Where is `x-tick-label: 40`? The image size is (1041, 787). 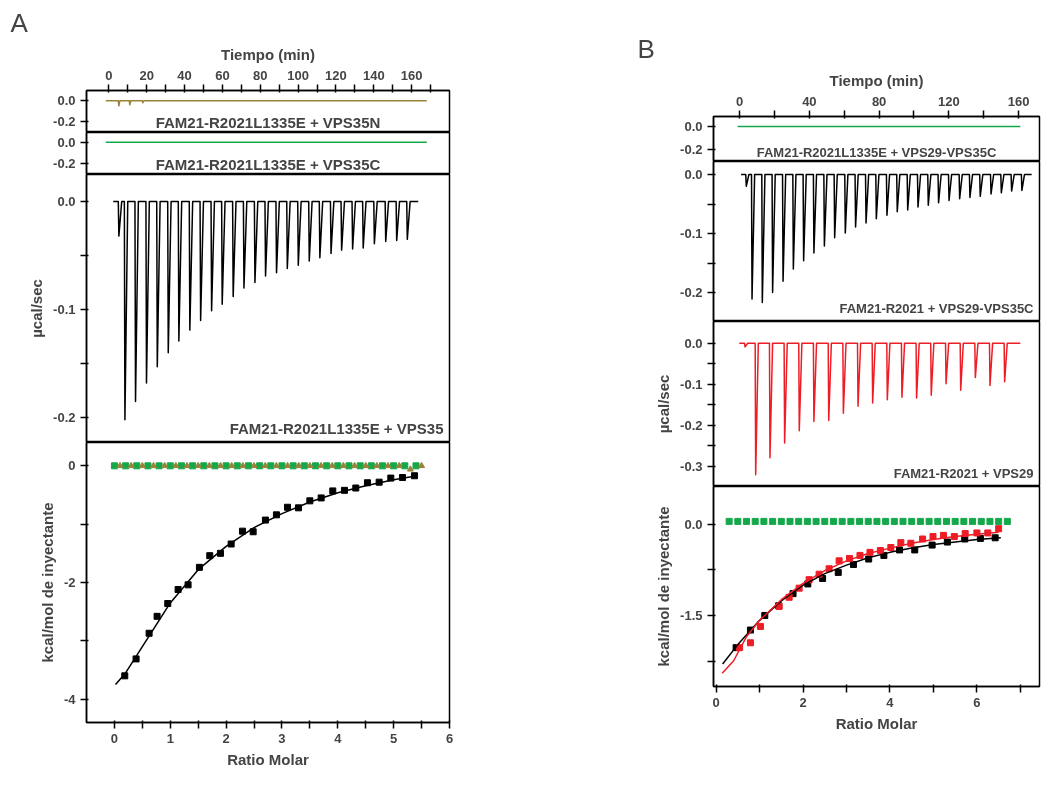
x-tick-label: 40 is located at coordinates (184, 75).